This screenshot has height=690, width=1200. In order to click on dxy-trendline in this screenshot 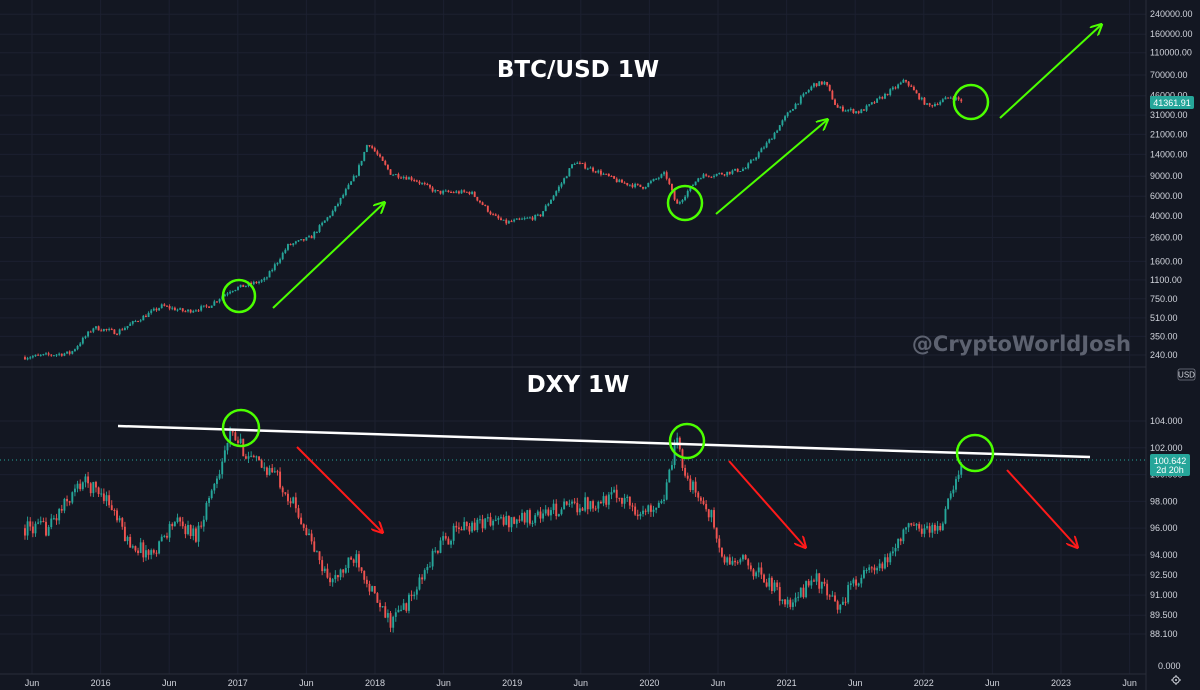, I will do `click(604, 441)`.